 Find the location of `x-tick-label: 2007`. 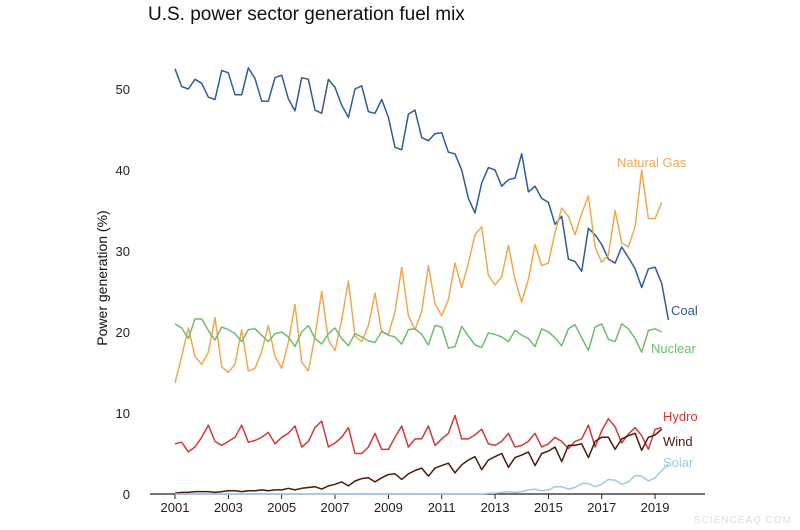

x-tick-label: 2007 is located at coordinates (335, 507).